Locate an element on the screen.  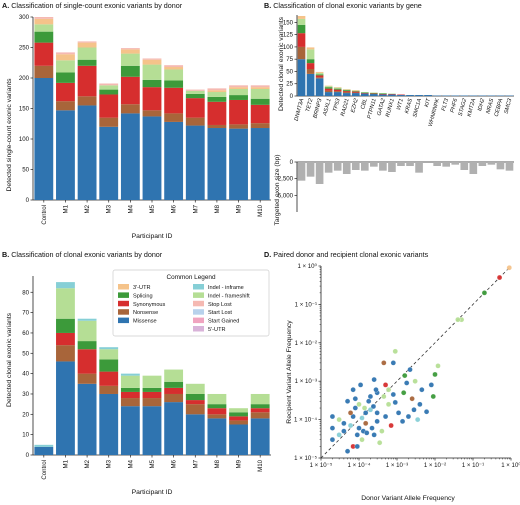
x-tick-label: 1 × 10⁻² is located at coordinates (435, 465).